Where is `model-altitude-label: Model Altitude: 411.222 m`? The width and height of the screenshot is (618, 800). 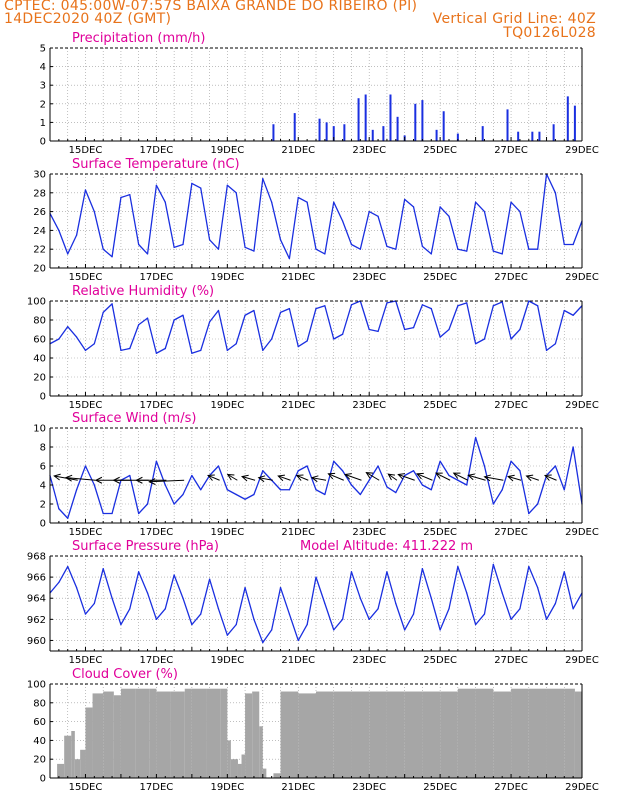
model-altitude-label: Model Altitude: 411.222 m is located at coordinates (386, 546).